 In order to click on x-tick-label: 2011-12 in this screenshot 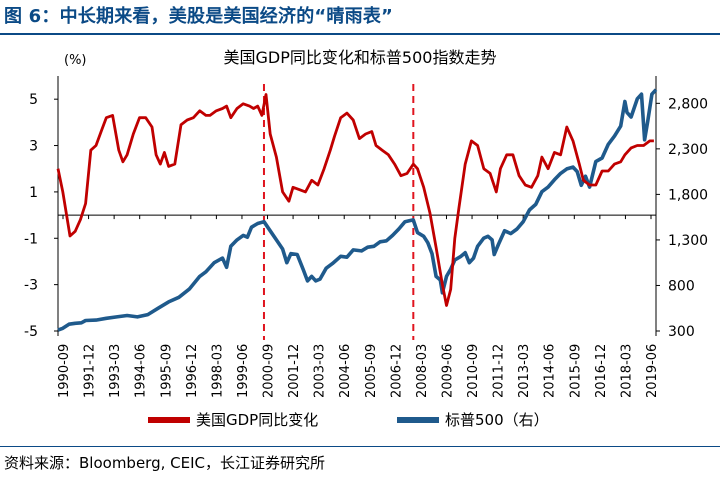, I will do `click(499, 371)`.